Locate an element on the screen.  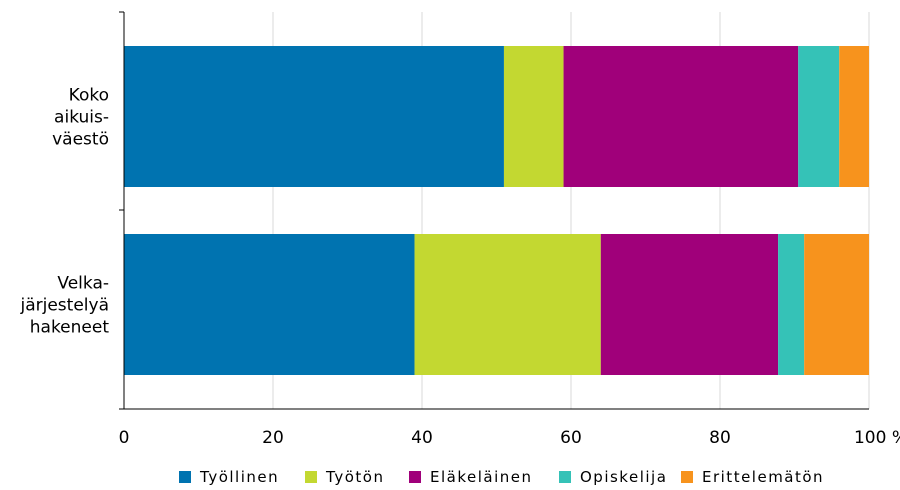
category-label-line: väestö is located at coordinates (80, 140).